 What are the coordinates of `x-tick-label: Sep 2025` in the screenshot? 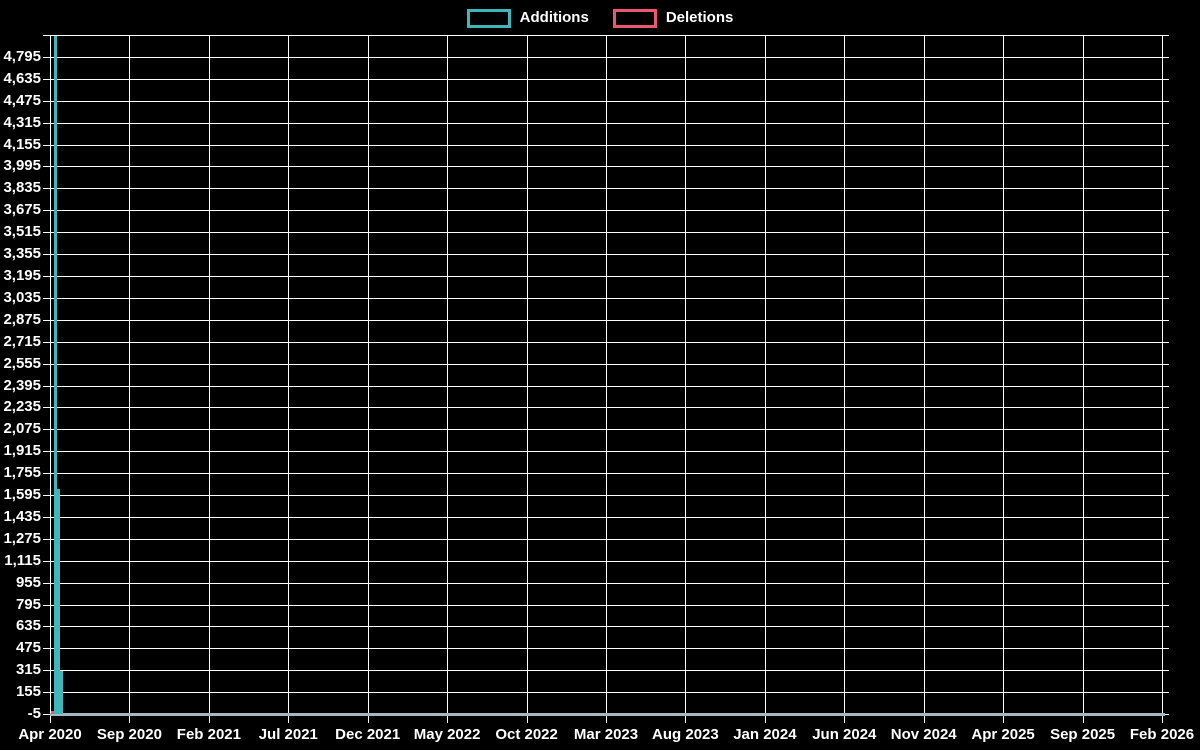 It's located at (1083, 734).